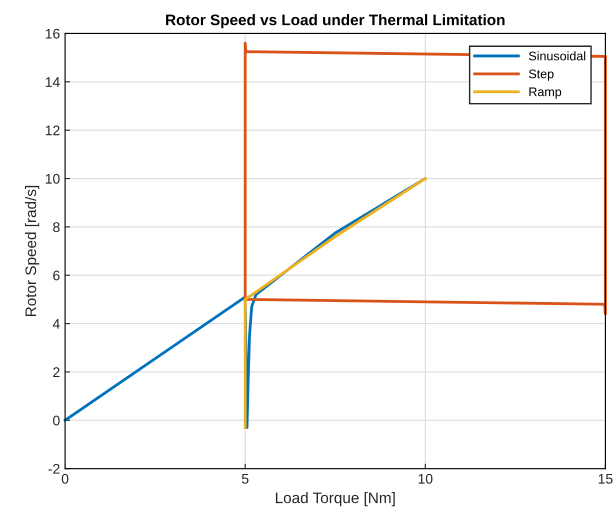  I want to click on x-tick-label: 10, so click(425, 479).